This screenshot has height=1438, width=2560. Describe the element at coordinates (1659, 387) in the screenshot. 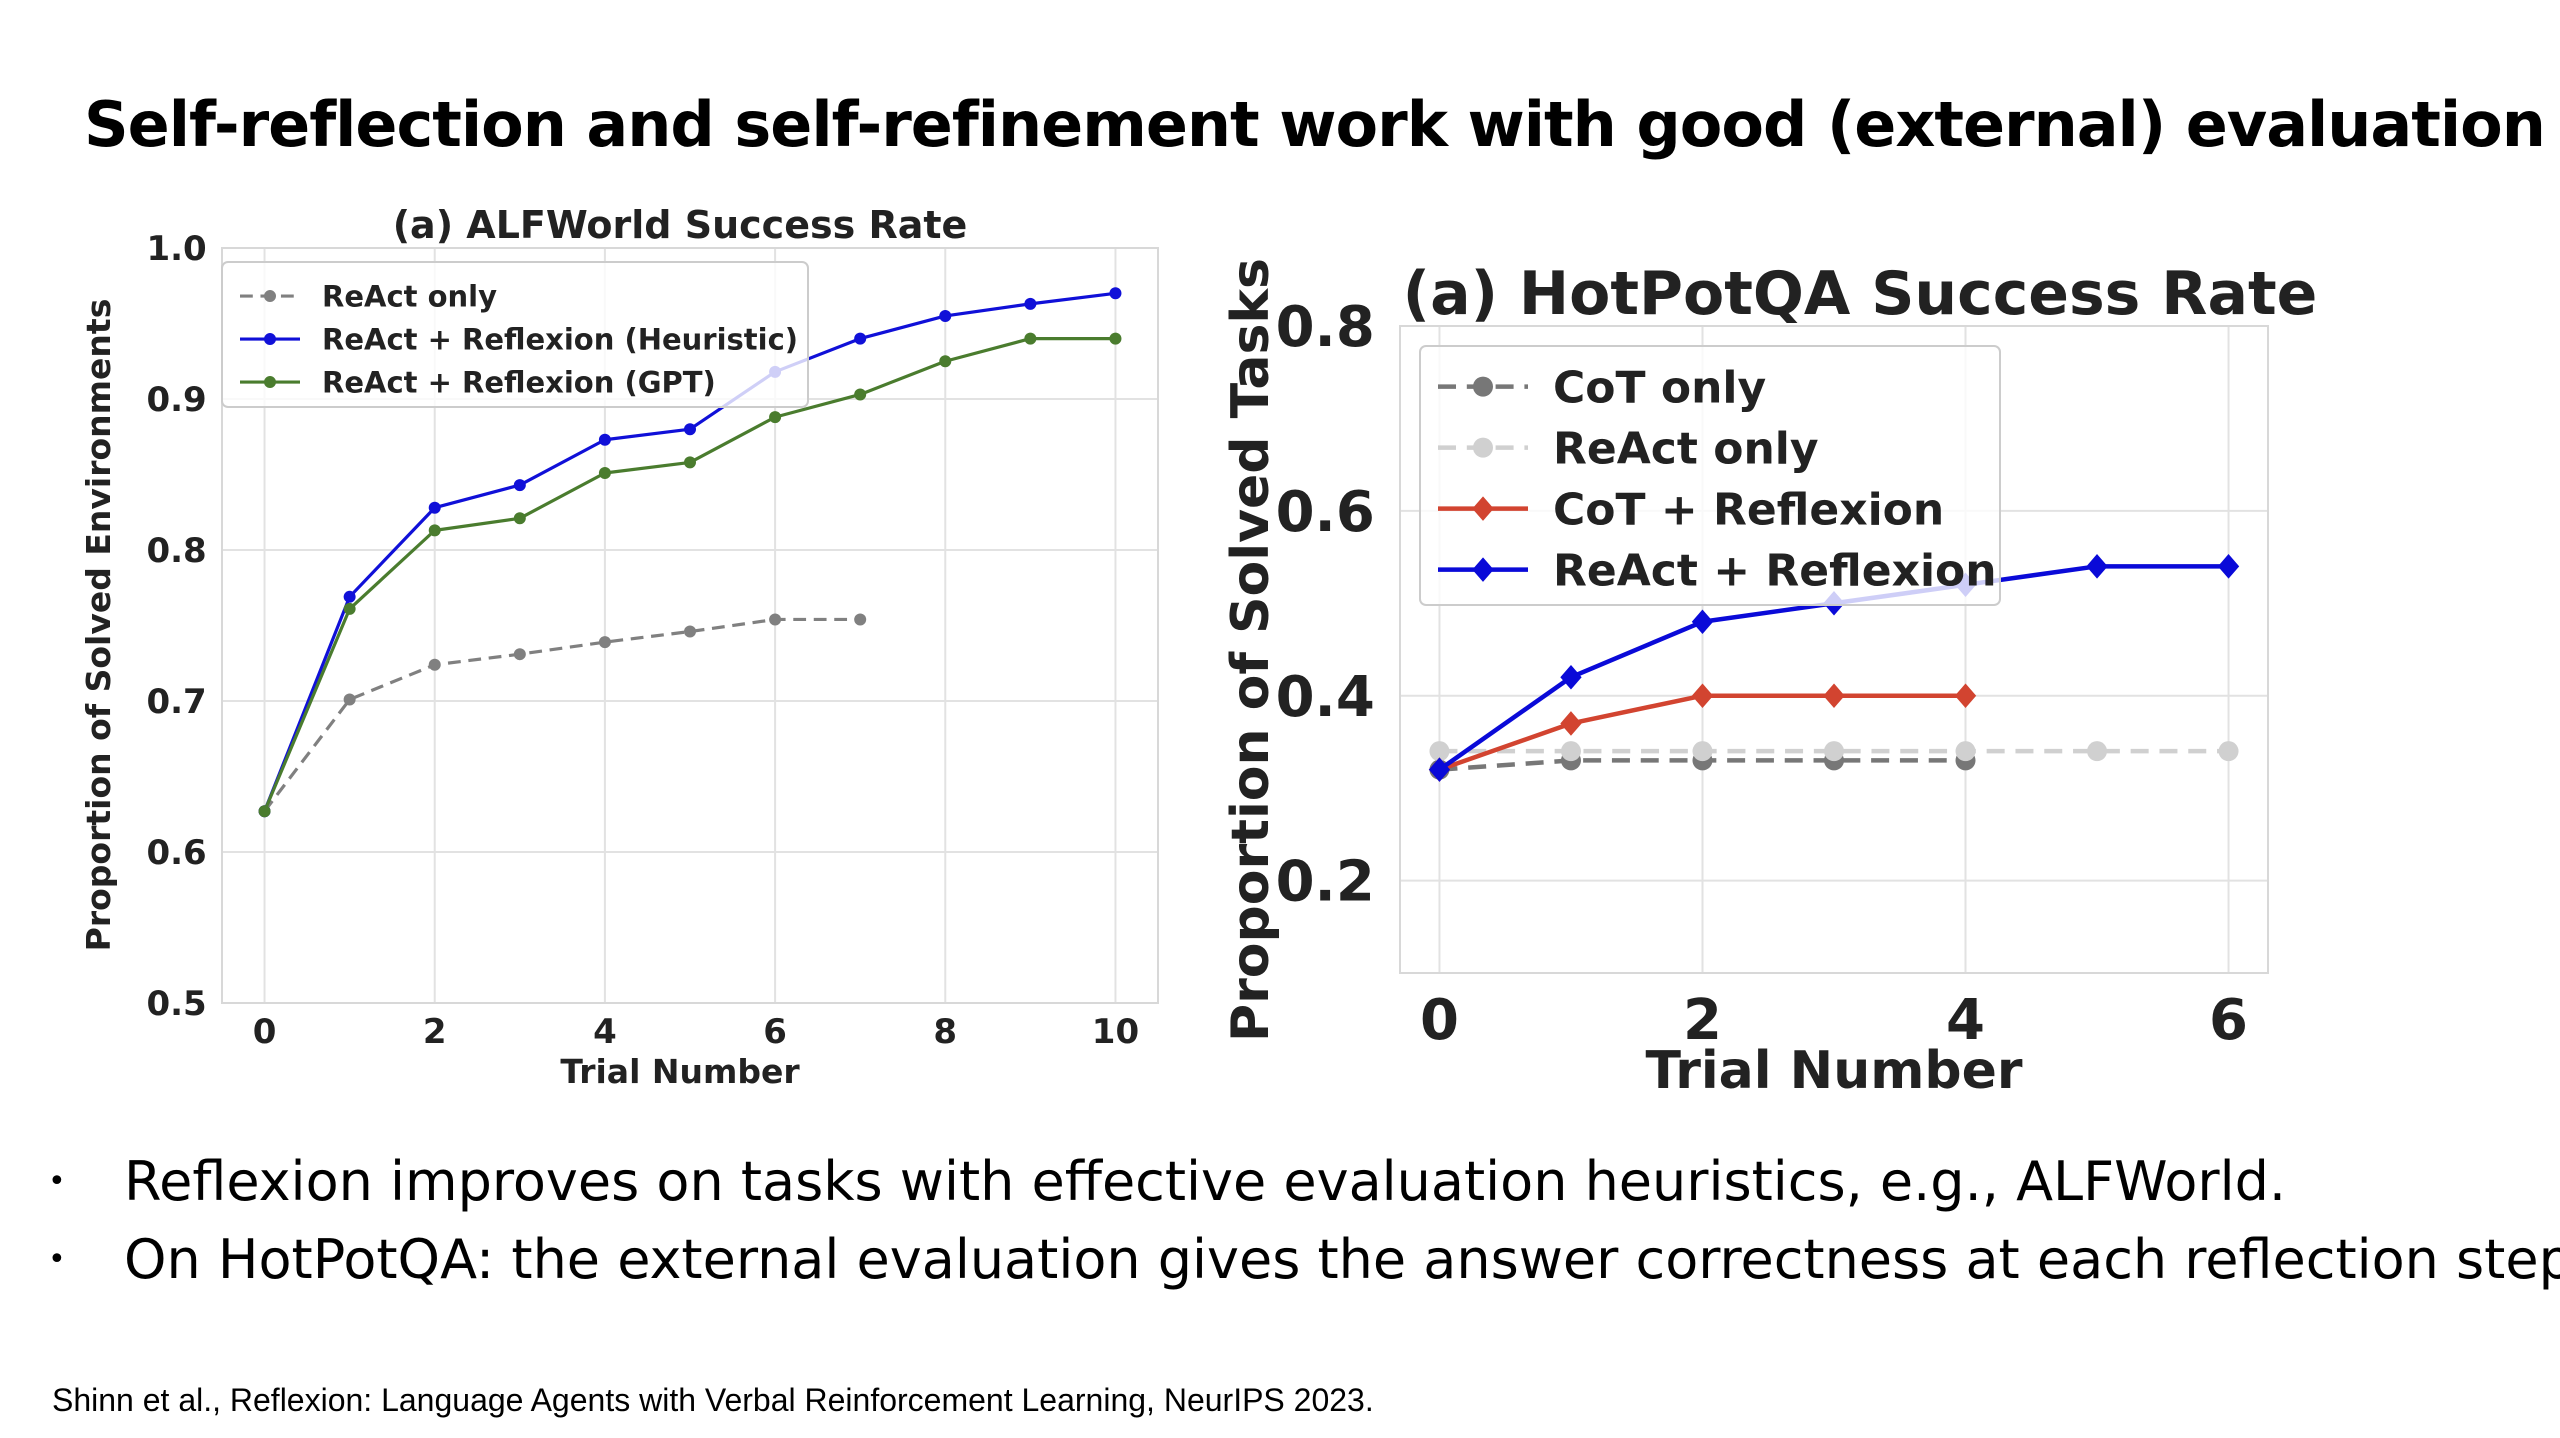

I see `hotpotqa-legend-label: CoT only` at that location.